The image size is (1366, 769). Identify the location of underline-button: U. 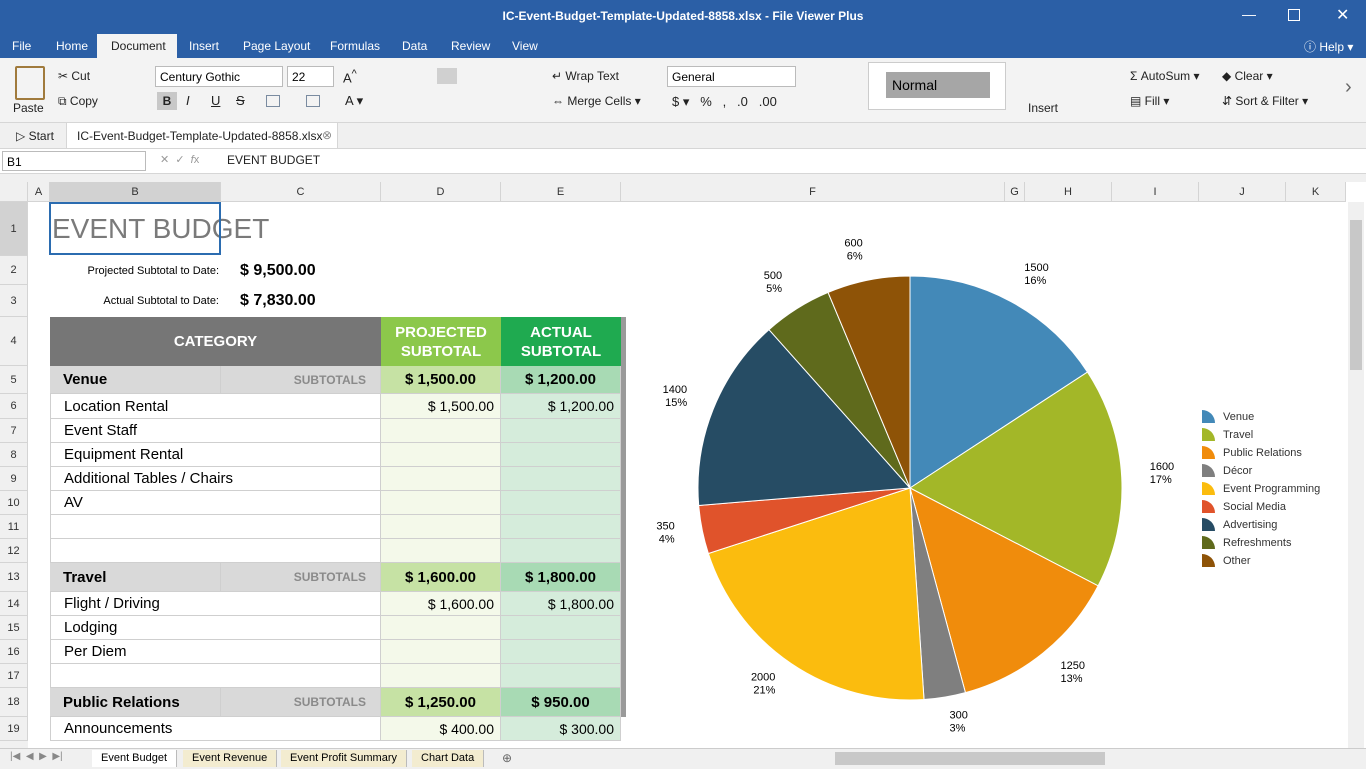
(216, 100).